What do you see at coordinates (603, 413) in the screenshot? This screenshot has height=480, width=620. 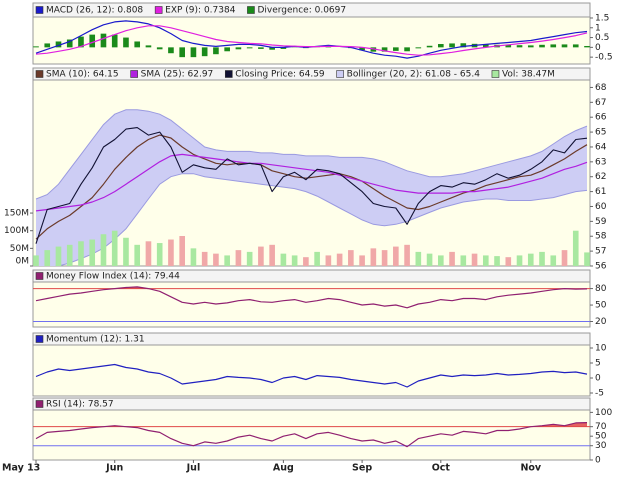 I see `y-tick-label: 100` at bounding box center [603, 413].